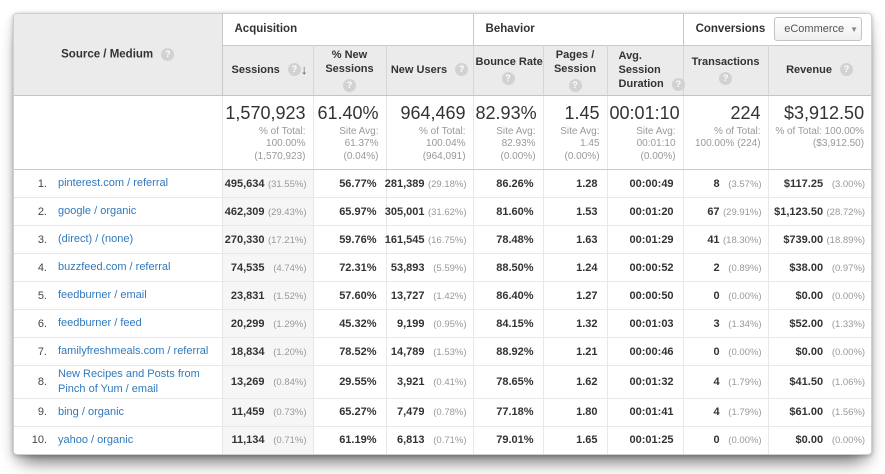 This screenshot has width=885, height=474. I want to click on revenue-cell: $739.00 (18.89%), so click(819, 239).